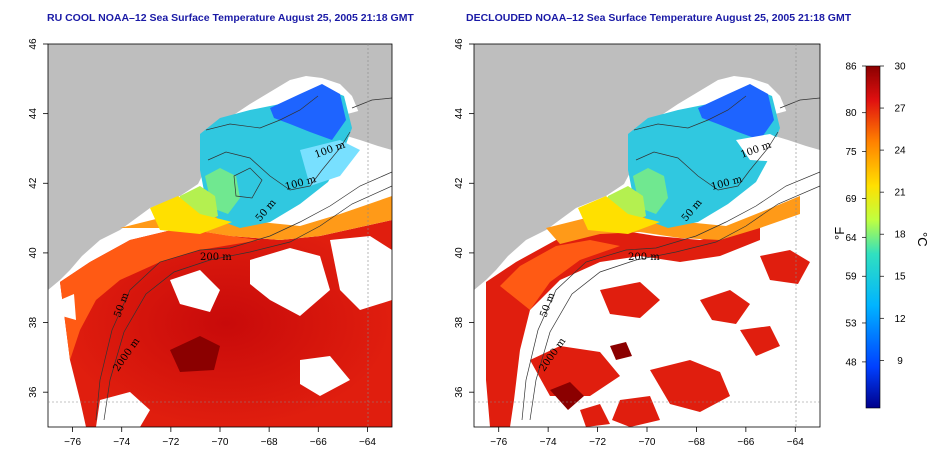 Image resolution: width=950 pixels, height=475 pixels. What do you see at coordinates (226, 331) in the screenshot?
I see `cloud-mask` at bounding box center [226, 331].